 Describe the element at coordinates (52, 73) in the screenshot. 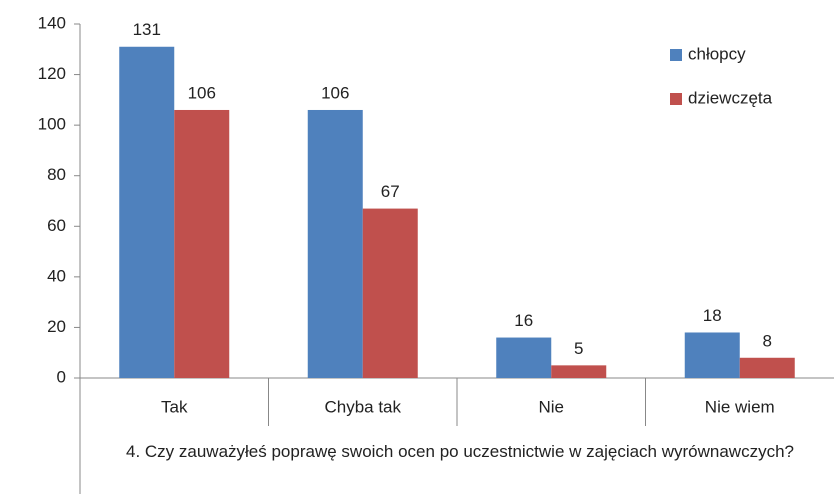

I see `y-tick-label: 120` at that location.